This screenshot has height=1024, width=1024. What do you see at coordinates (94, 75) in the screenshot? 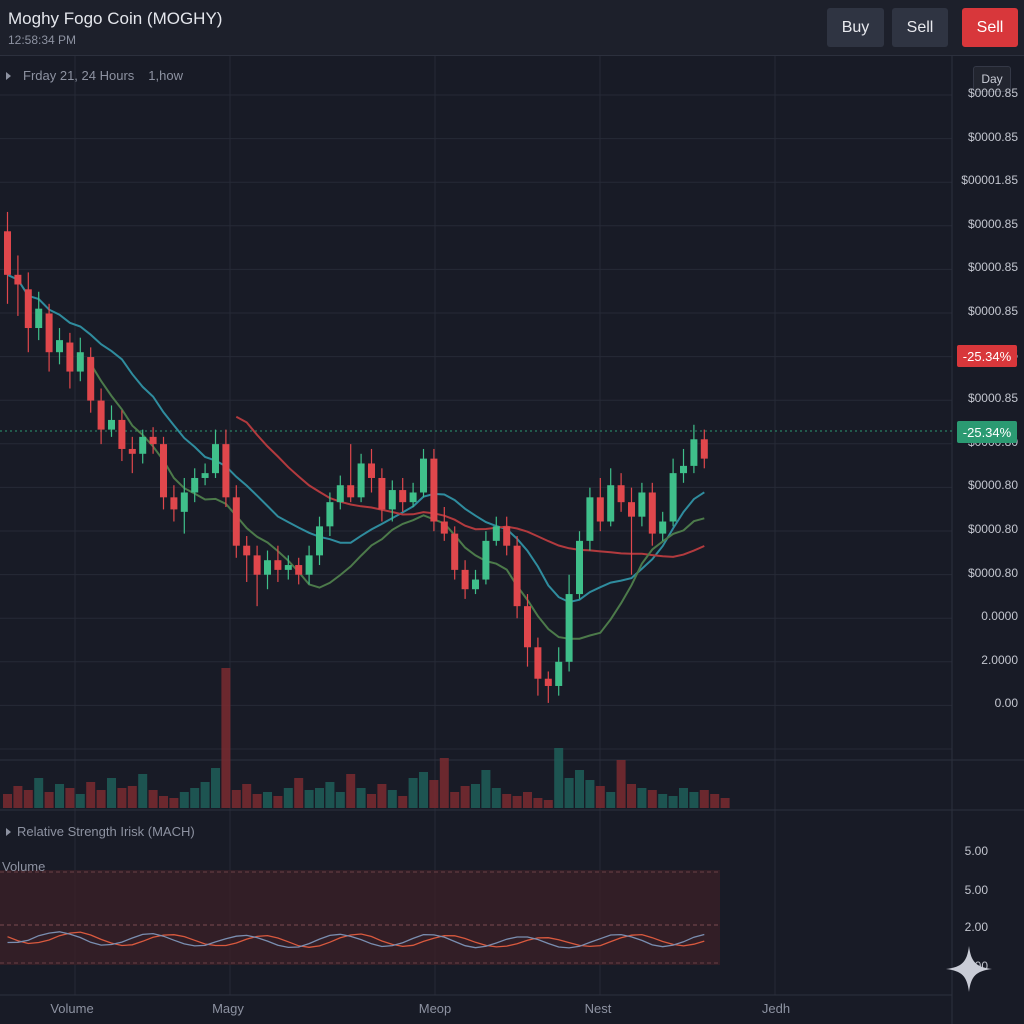
I see `chart-legend: Frday 21, 24 Hours 1,how` at bounding box center [94, 75].